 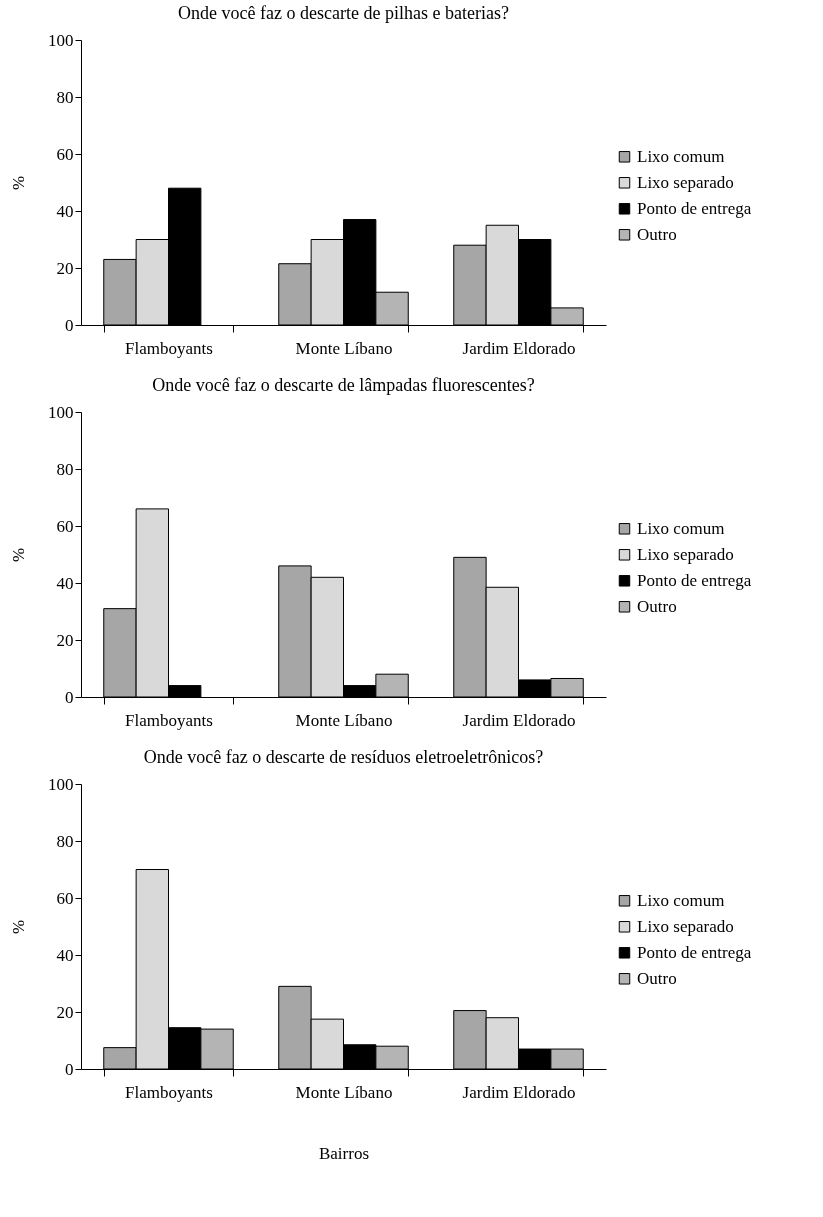 I want to click on chart-title: Onde você faz o descarte de resíduos eletroeletrônicos?, so click(x=343, y=757).